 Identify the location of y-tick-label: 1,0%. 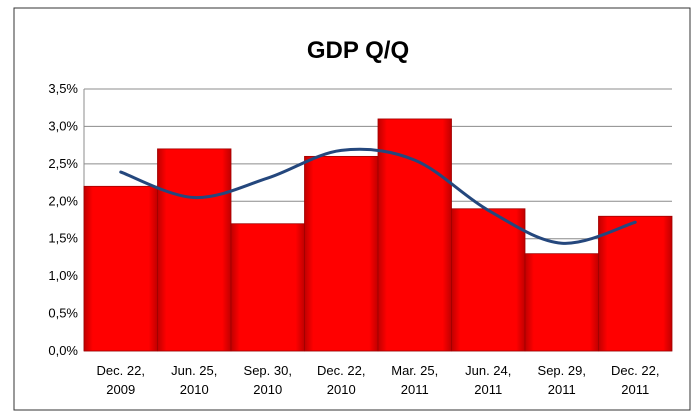
(63, 275).